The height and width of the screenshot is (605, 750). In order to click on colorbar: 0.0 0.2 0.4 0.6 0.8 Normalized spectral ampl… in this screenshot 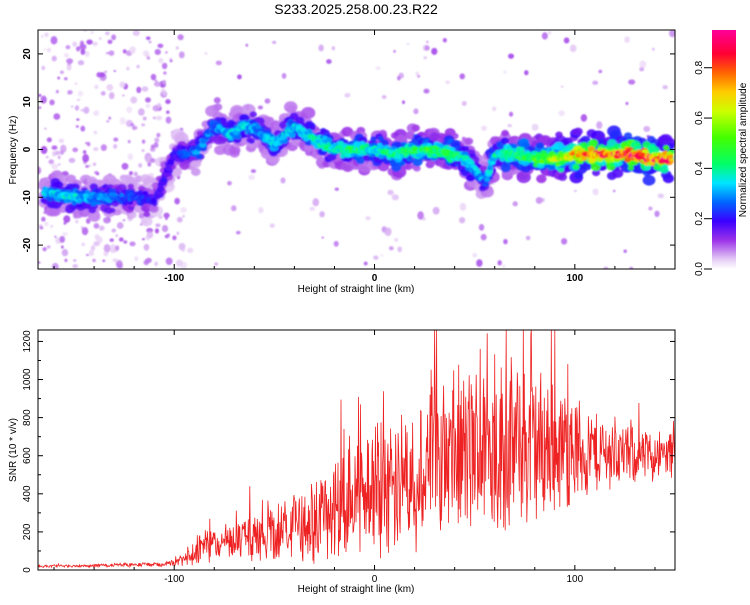, I will do `click(721, 153)`.